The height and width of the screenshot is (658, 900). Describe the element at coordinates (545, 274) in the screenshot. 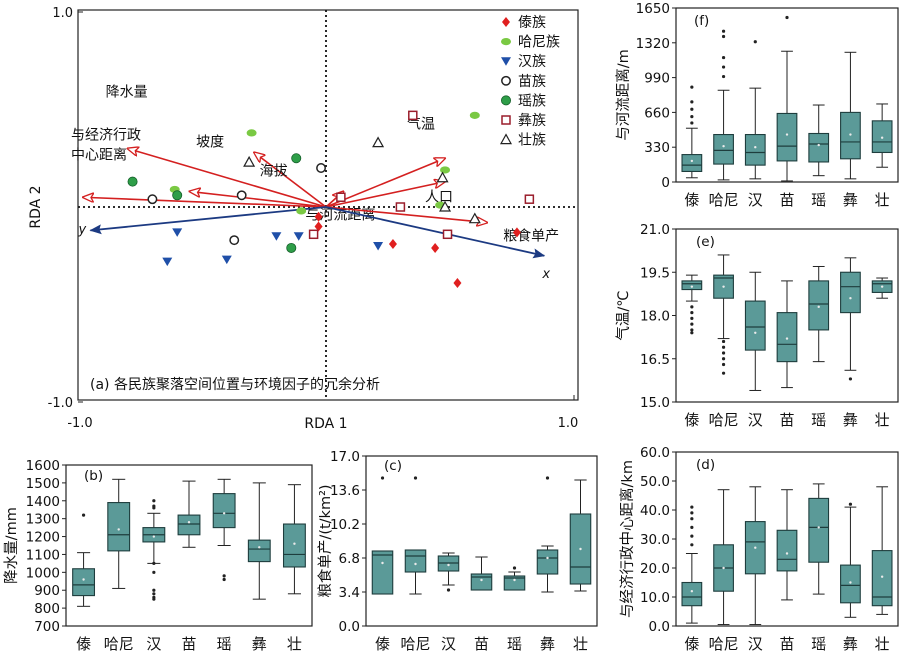

I see `axis-arrow-label: x` at that location.